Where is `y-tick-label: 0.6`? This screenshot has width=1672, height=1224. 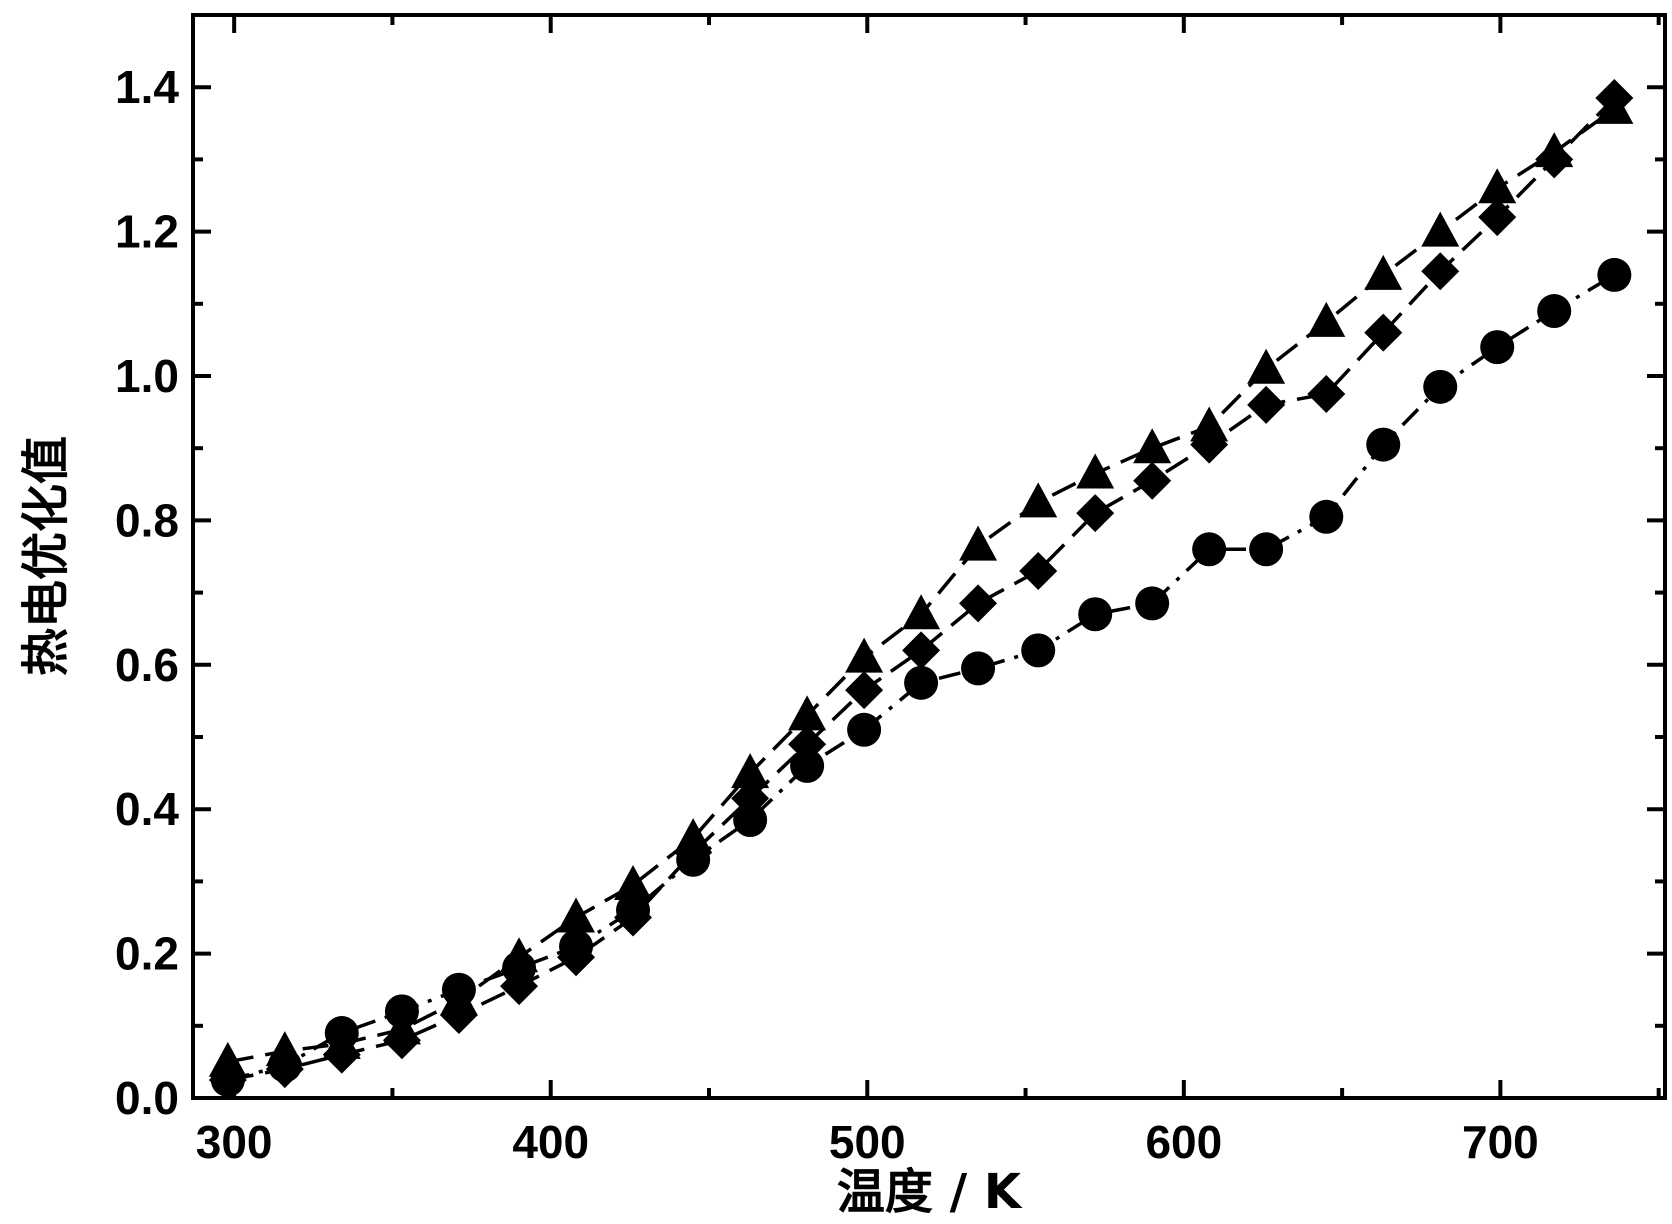
y-tick-label: 0.6 is located at coordinates (147, 665).